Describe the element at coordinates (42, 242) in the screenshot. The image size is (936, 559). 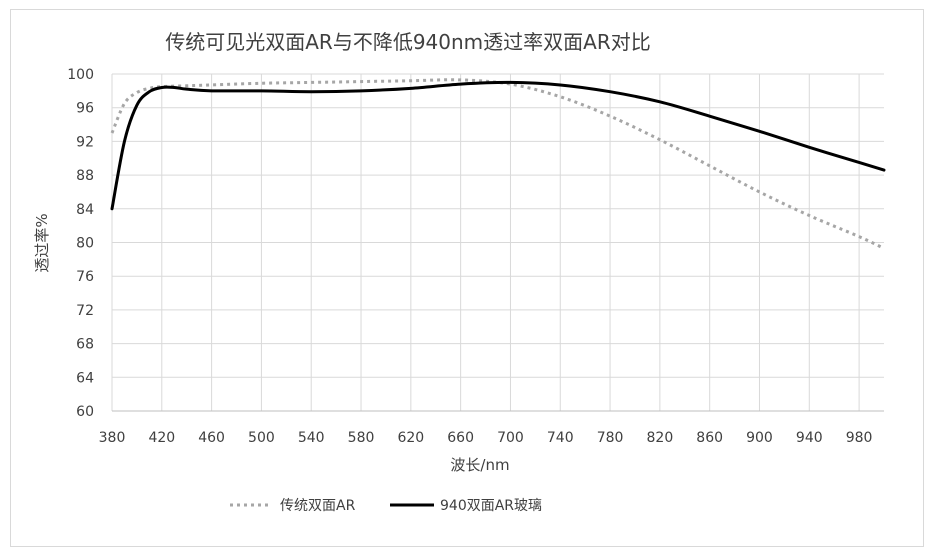
I see `y-axis-label: 透过率%` at that location.